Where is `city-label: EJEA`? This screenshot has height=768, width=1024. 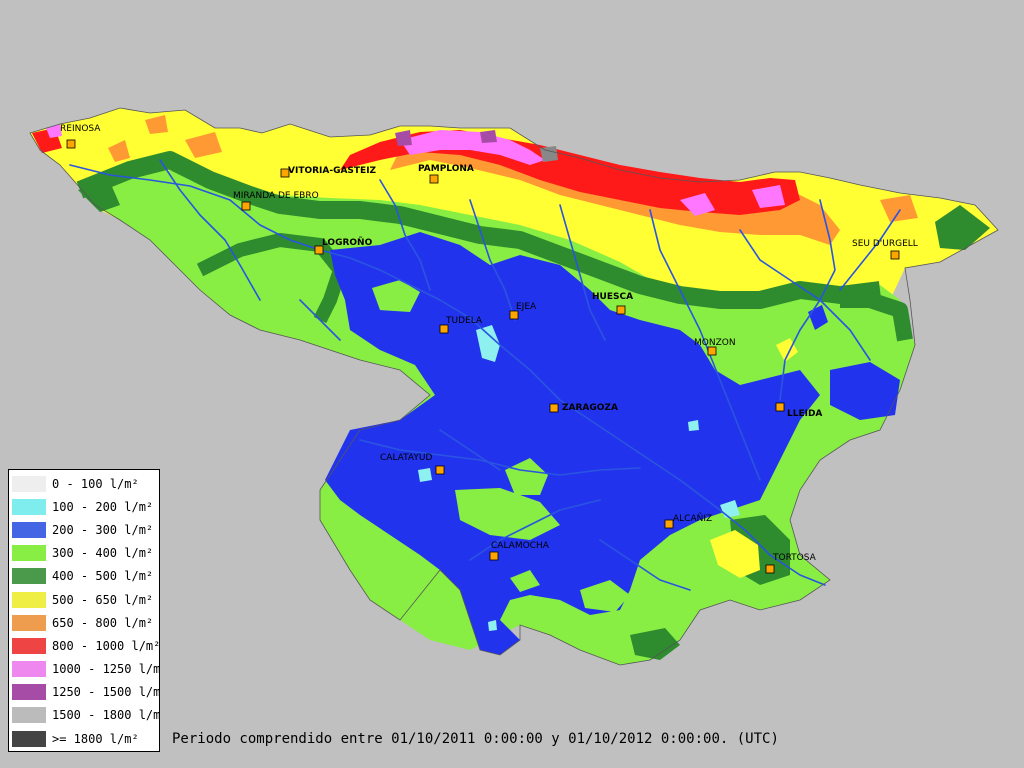
city-label: EJEA is located at coordinates (526, 307).